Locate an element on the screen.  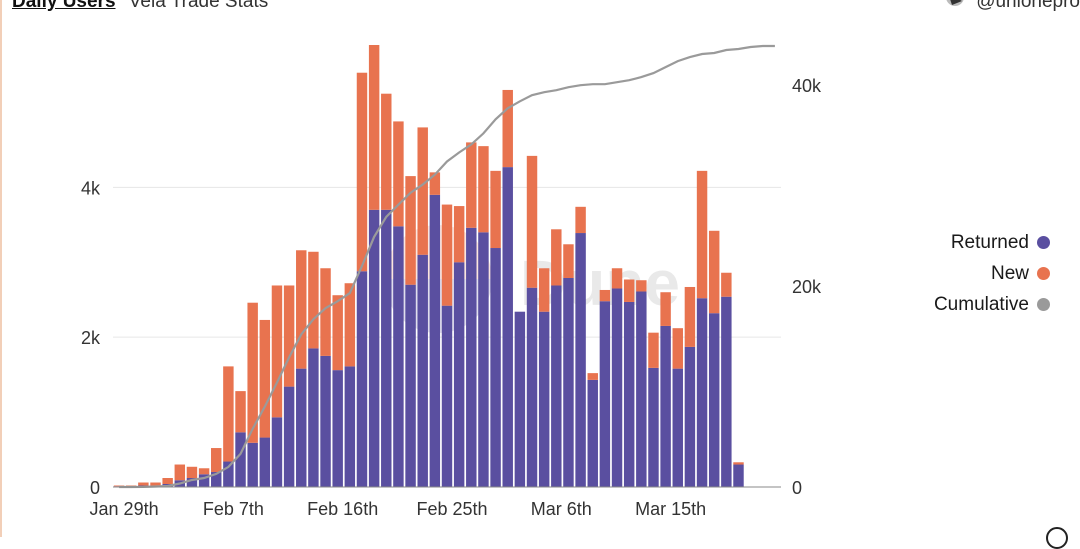
legend-item-returned: Returned is located at coordinates (992, 242).